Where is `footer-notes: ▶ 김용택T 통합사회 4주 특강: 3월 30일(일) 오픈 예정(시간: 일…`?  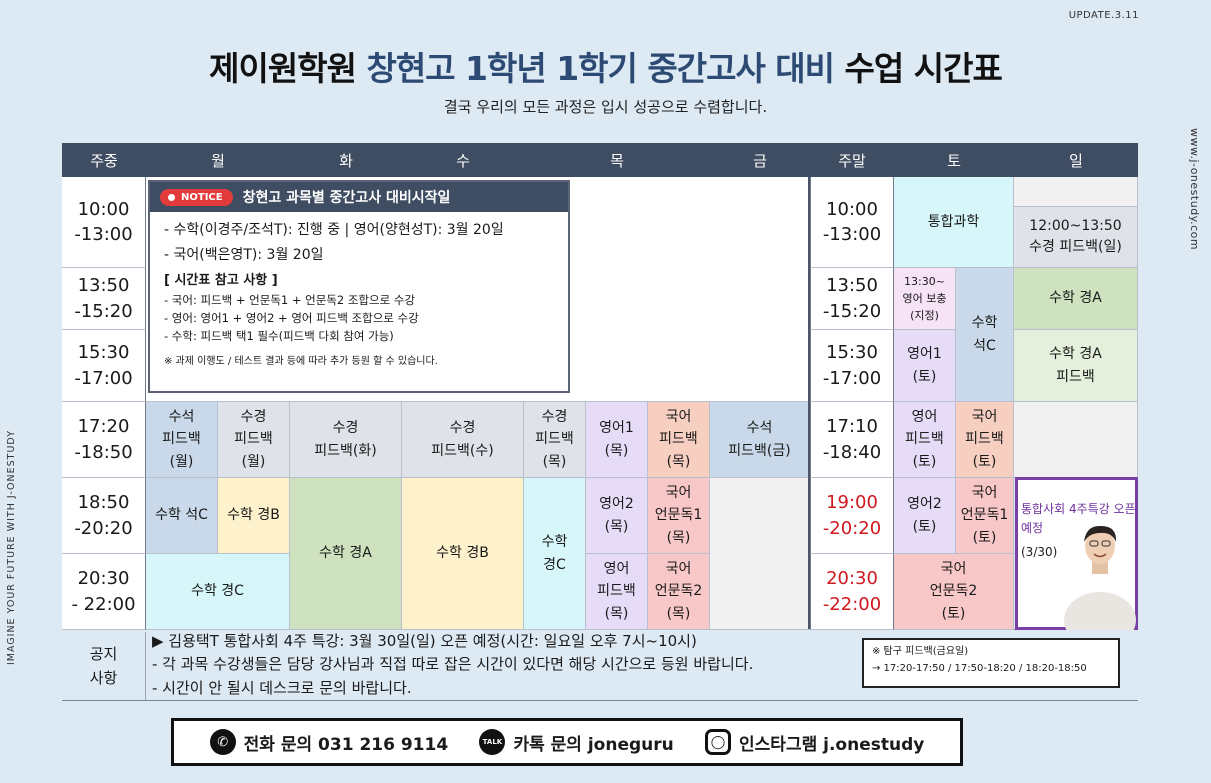
footer-notes: ▶ 김용택T 통합사회 4주 특강: 3월 30일(일) 오픈 예정(시간: 일… is located at coordinates (452, 665).